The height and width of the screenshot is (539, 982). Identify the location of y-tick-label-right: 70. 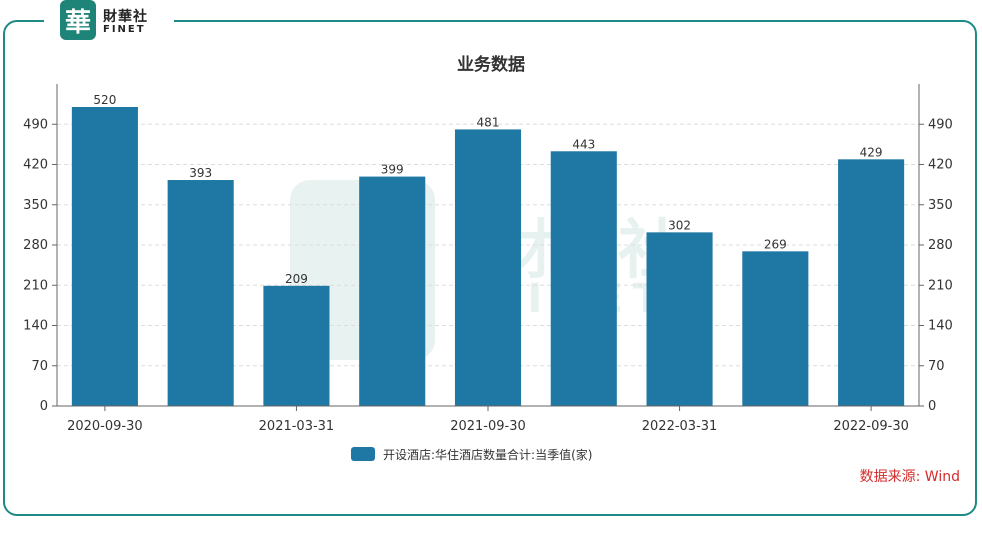
(936, 366).